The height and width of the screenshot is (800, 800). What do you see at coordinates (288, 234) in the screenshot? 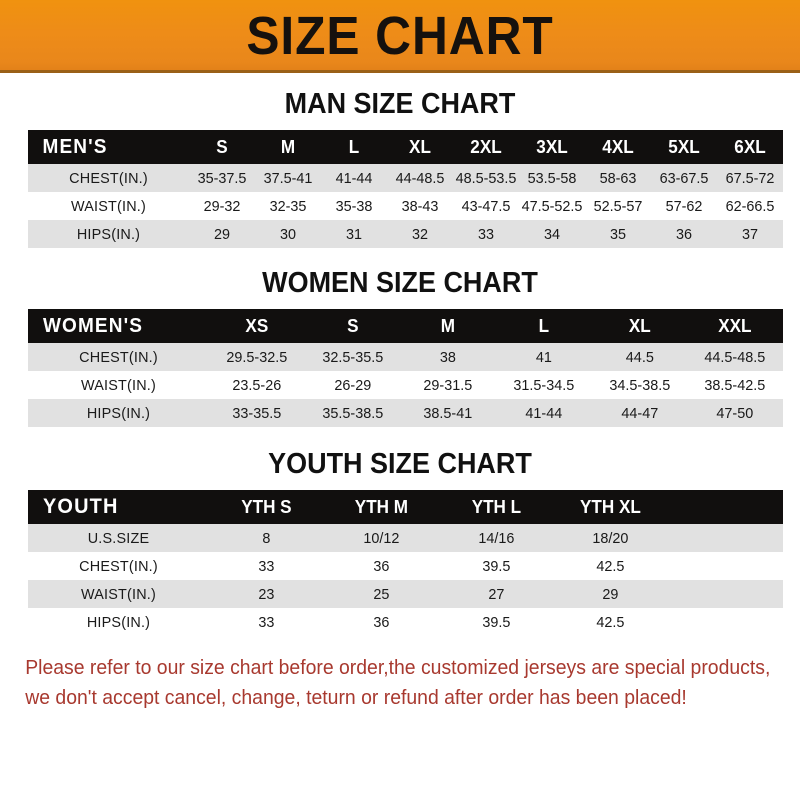
I see `measurement-cell: 30` at bounding box center [288, 234].